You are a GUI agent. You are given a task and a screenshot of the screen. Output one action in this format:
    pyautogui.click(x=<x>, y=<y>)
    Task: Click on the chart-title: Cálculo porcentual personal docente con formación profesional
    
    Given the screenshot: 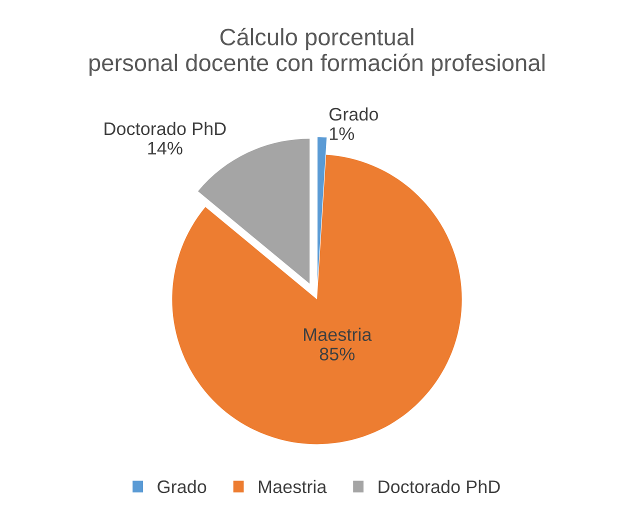 What is the action you would take?
    pyautogui.click(x=317, y=52)
    